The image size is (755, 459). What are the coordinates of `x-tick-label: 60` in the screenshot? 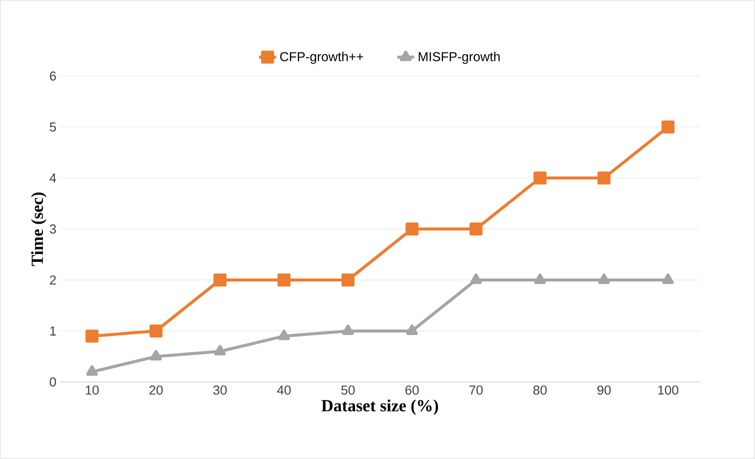 It's located at (412, 390).